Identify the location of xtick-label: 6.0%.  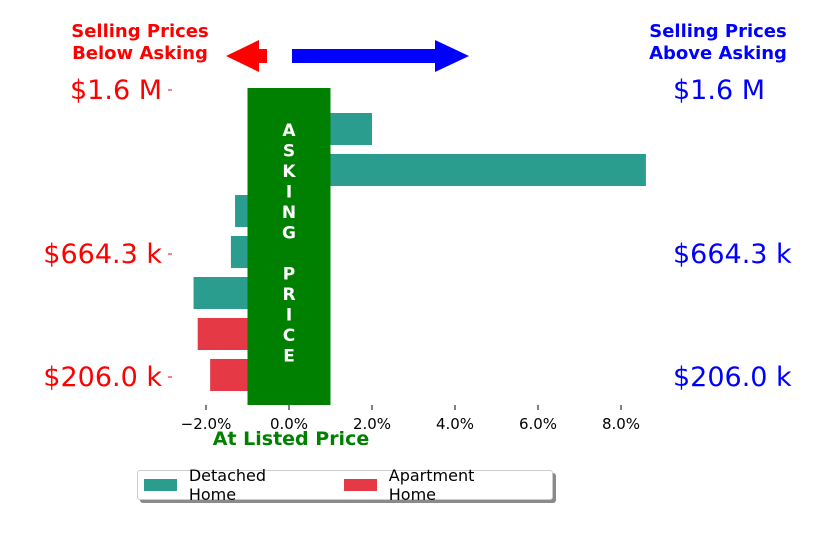
(538, 424).